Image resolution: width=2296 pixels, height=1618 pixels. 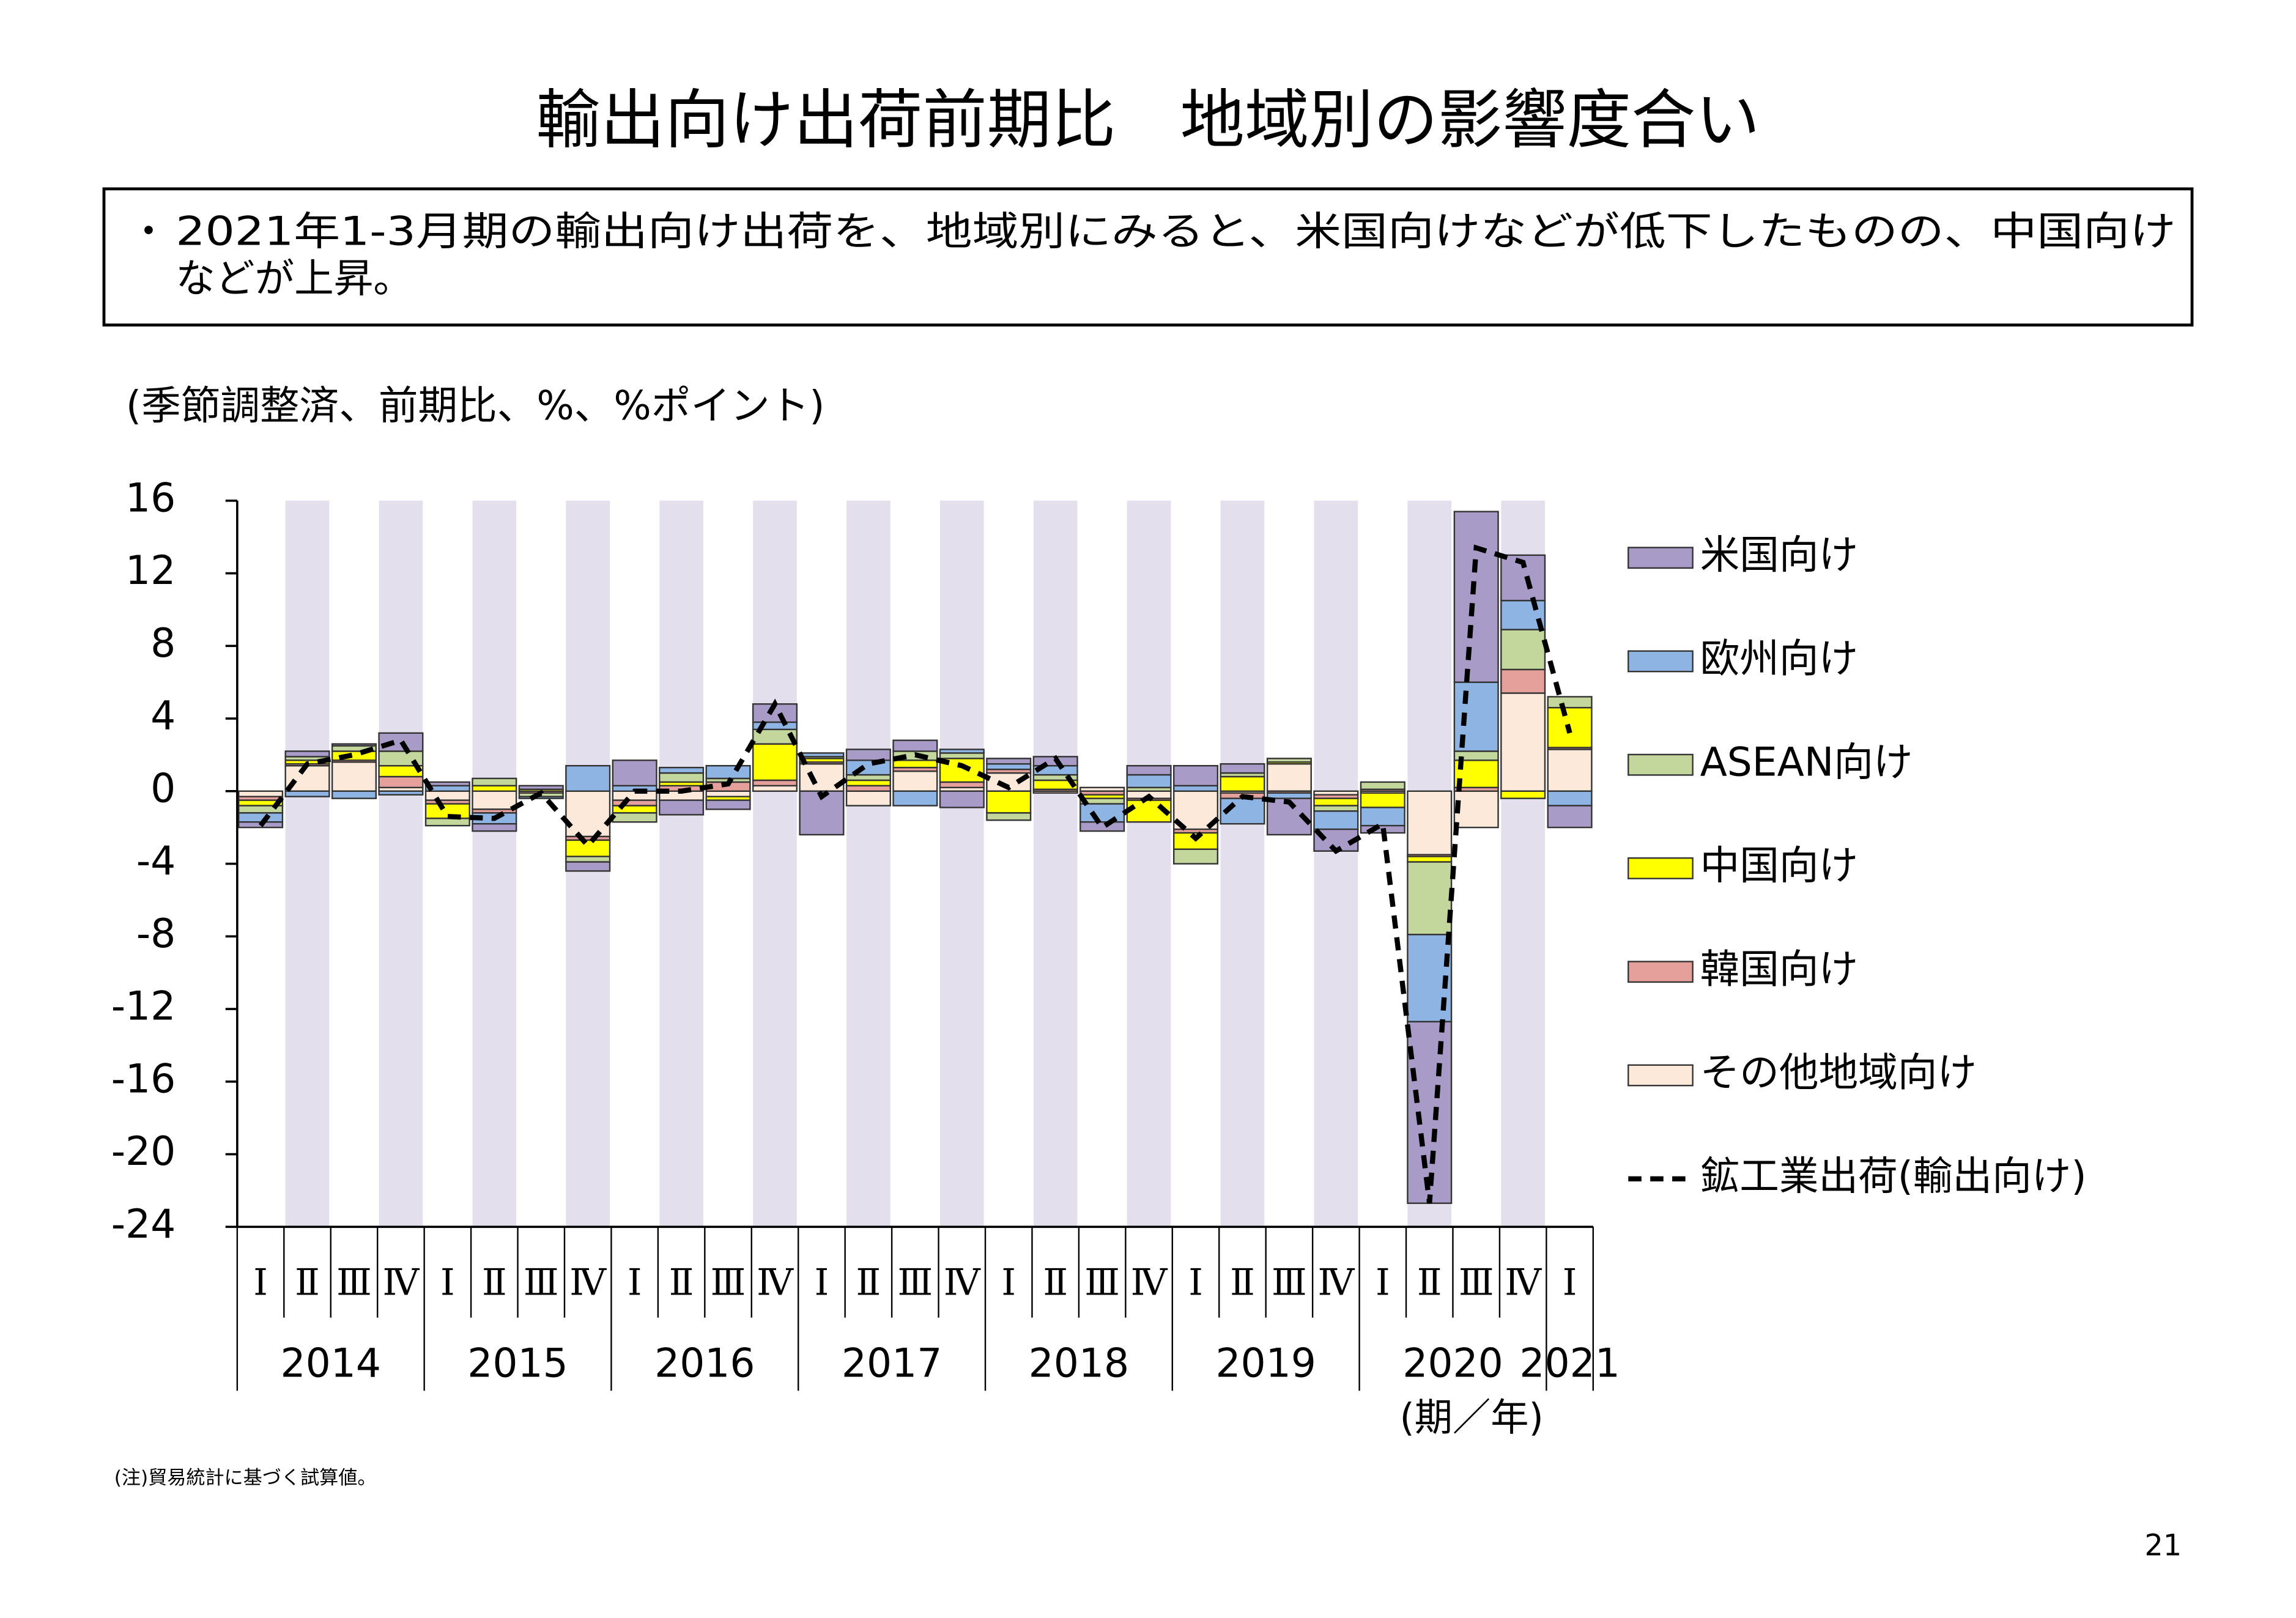 What do you see at coordinates (892, 1363) in the screenshot?
I see `year-label: 2017` at bounding box center [892, 1363].